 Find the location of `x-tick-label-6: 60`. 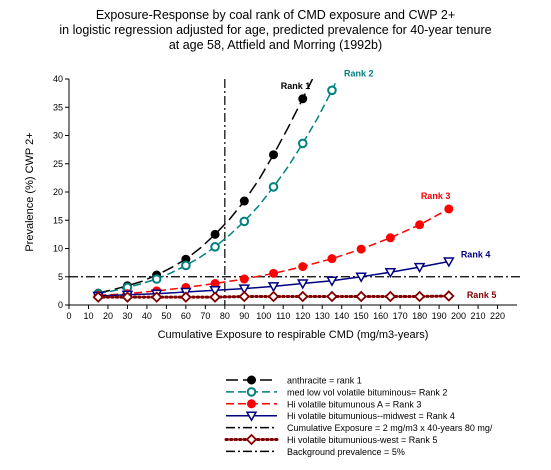

x-tick-label-6: 60 is located at coordinates (186, 316).